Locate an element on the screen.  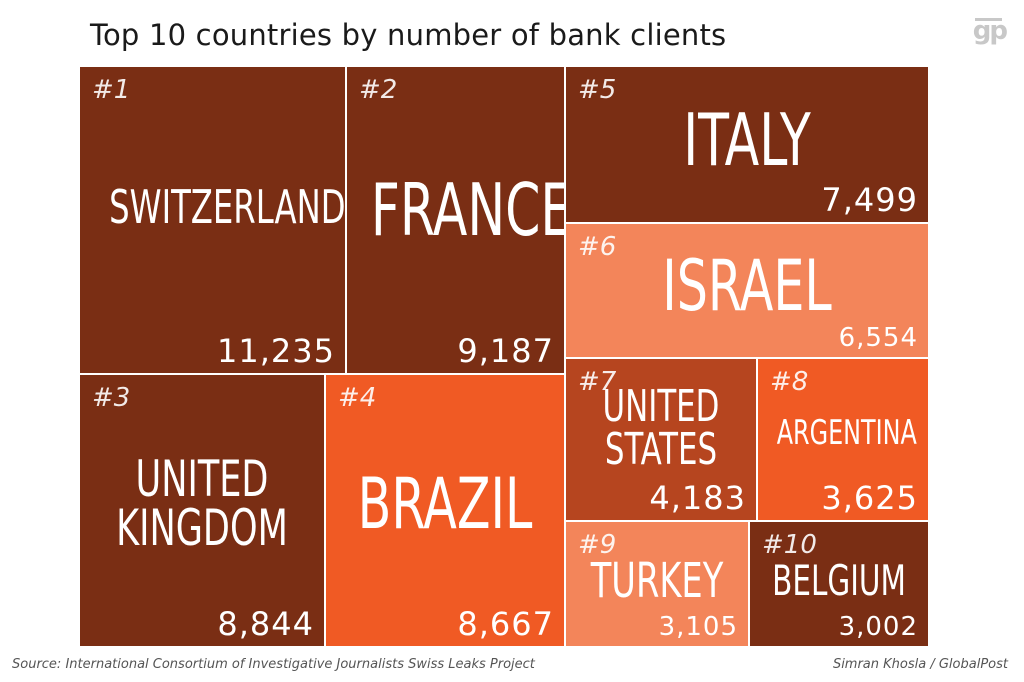
tile-rank: #9 is located at coordinates (597, 545).